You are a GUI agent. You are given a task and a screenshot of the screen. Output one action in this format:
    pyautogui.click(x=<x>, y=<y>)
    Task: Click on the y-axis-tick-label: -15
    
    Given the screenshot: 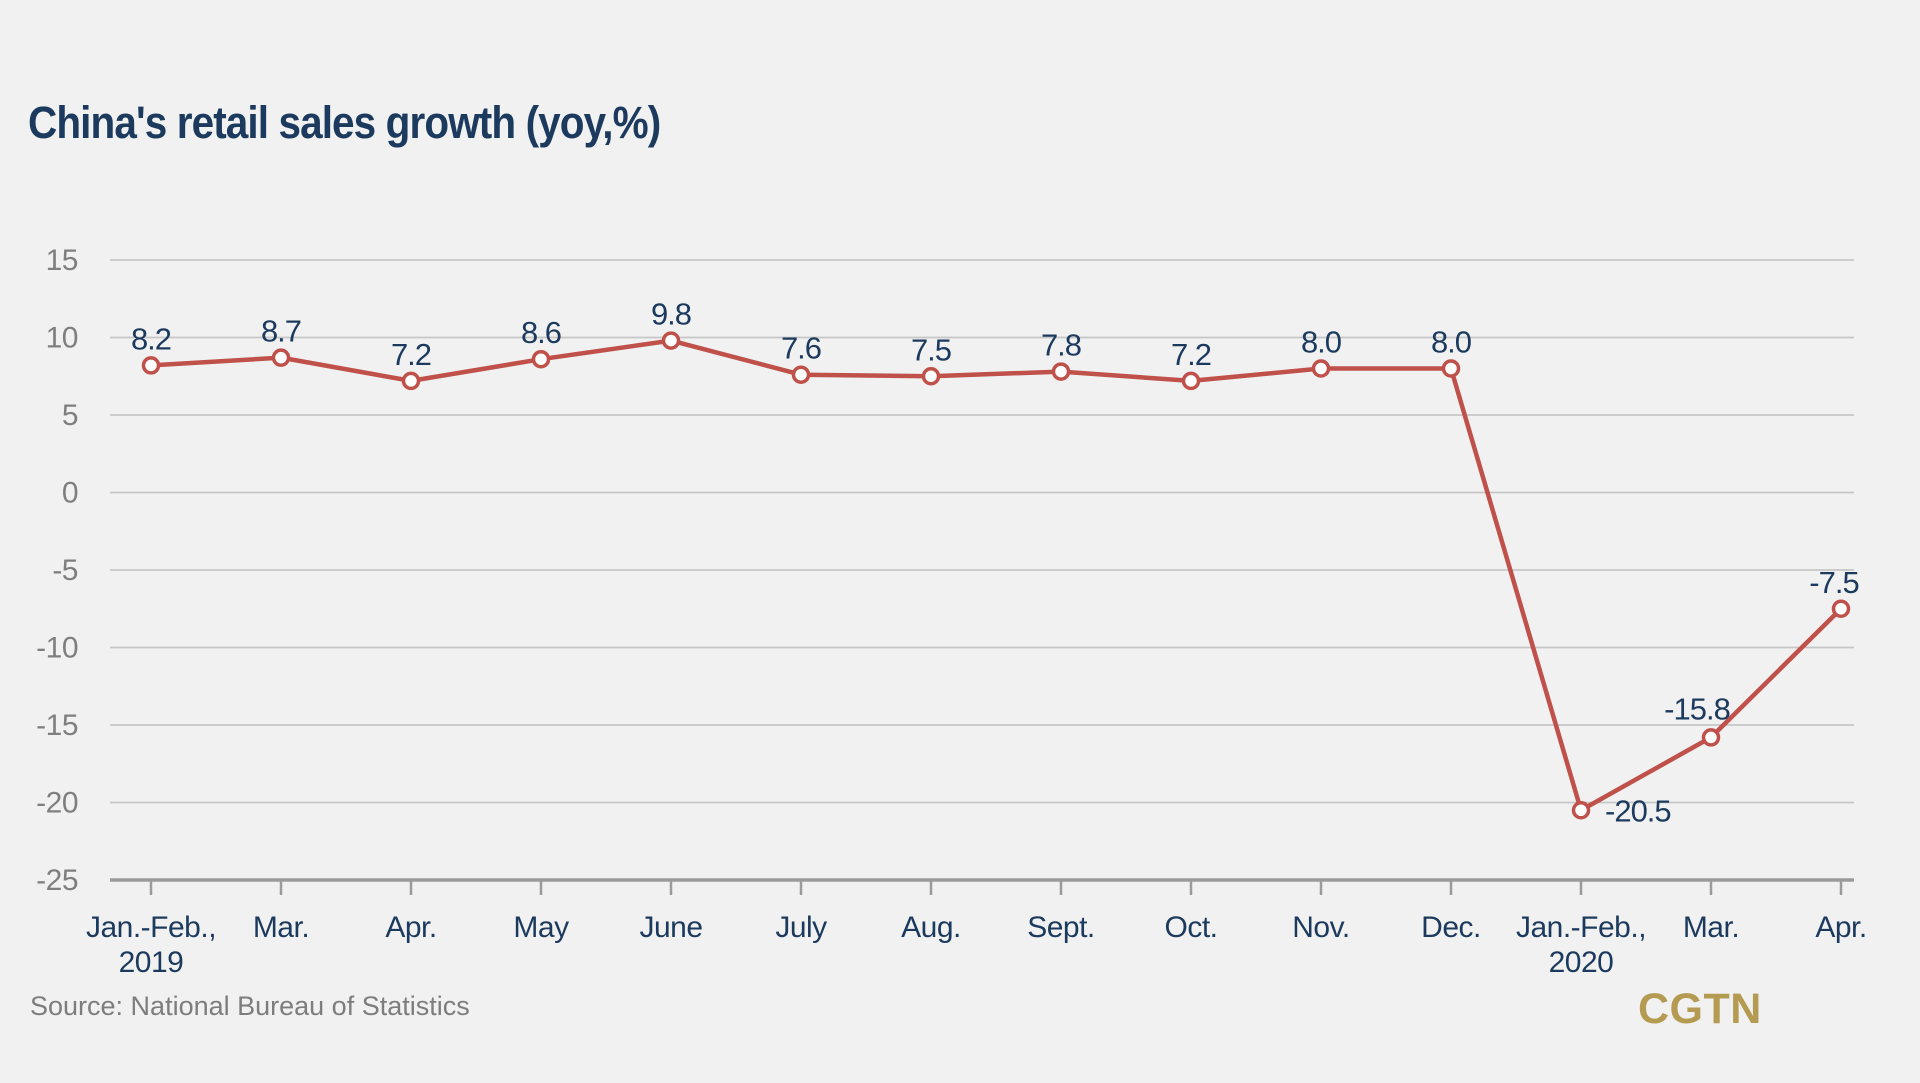 What is the action you would take?
    pyautogui.click(x=57, y=725)
    